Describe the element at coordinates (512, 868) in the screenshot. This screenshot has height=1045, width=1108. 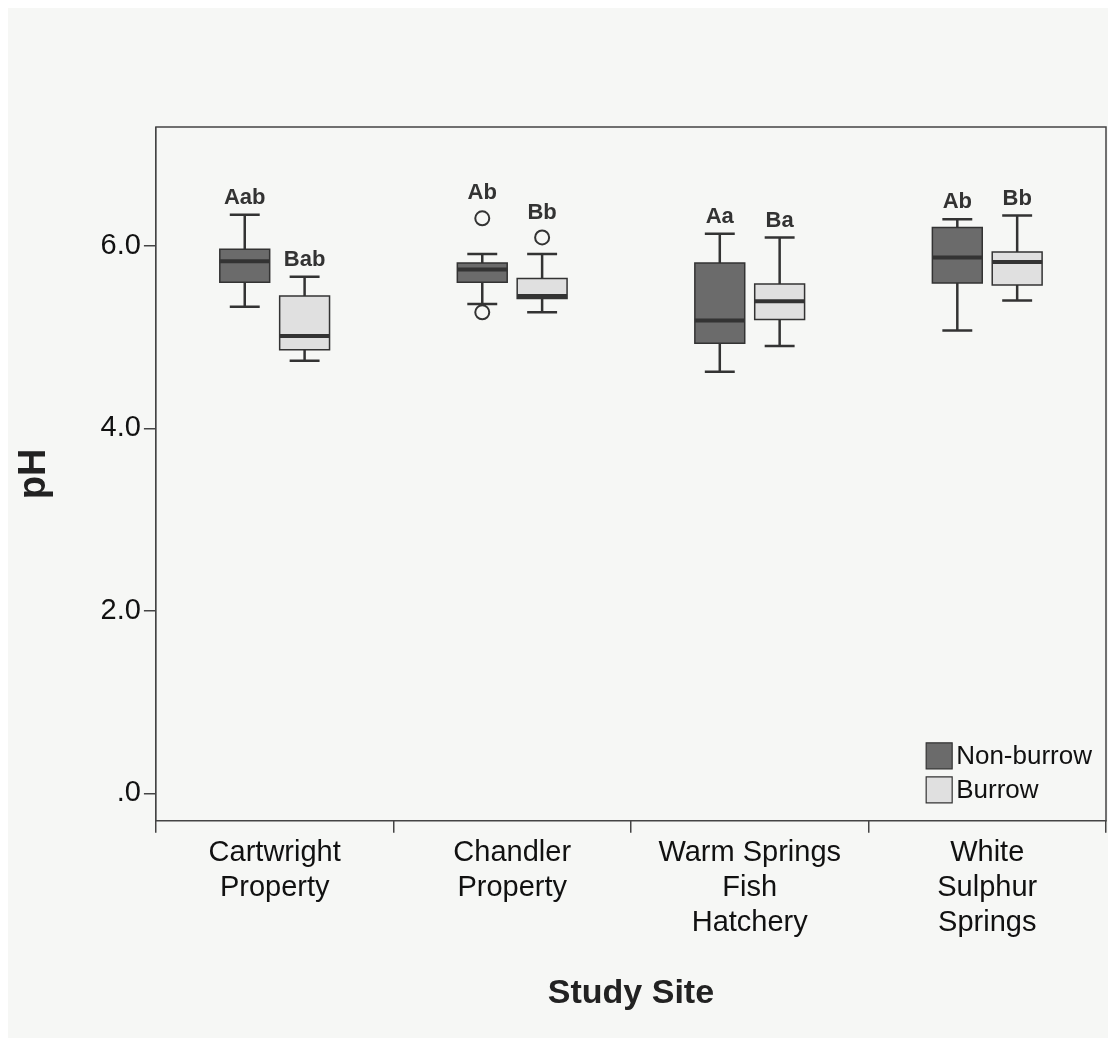
I see `x-tick-label: Chandler Property` at that location.